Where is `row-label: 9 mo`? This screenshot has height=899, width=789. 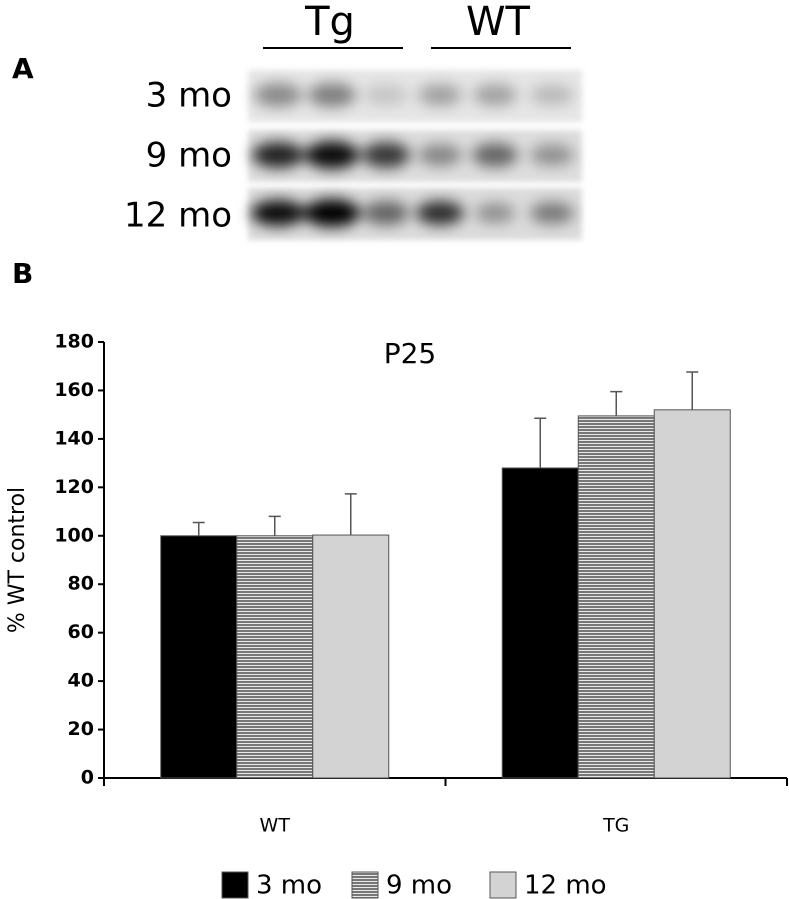
row-label: 9 mo is located at coordinates (189, 156).